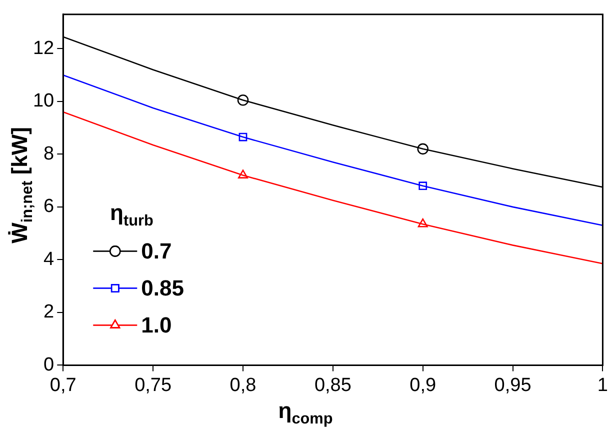  What do you see at coordinates (156, 325) in the screenshot?
I see `legend-label: 1.0` at bounding box center [156, 325].